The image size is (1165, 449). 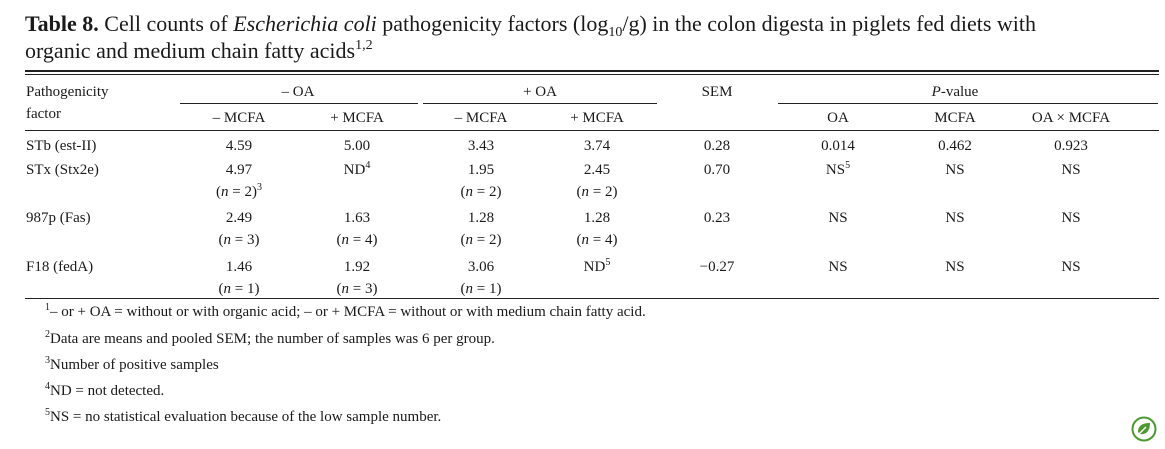 I want to click on p-oa-text: 0.014, so click(x=838, y=146).